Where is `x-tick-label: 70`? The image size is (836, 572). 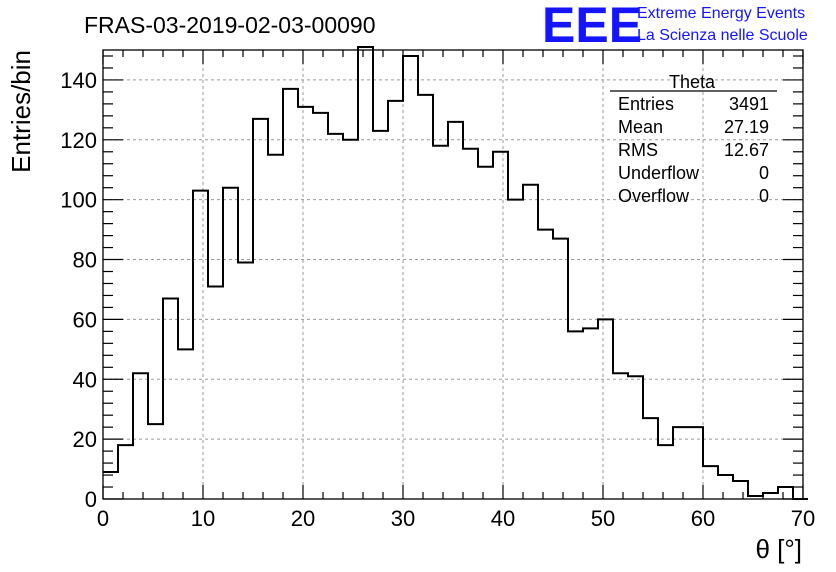 x-tick-label: 70 is located at coordinates (803, 518).